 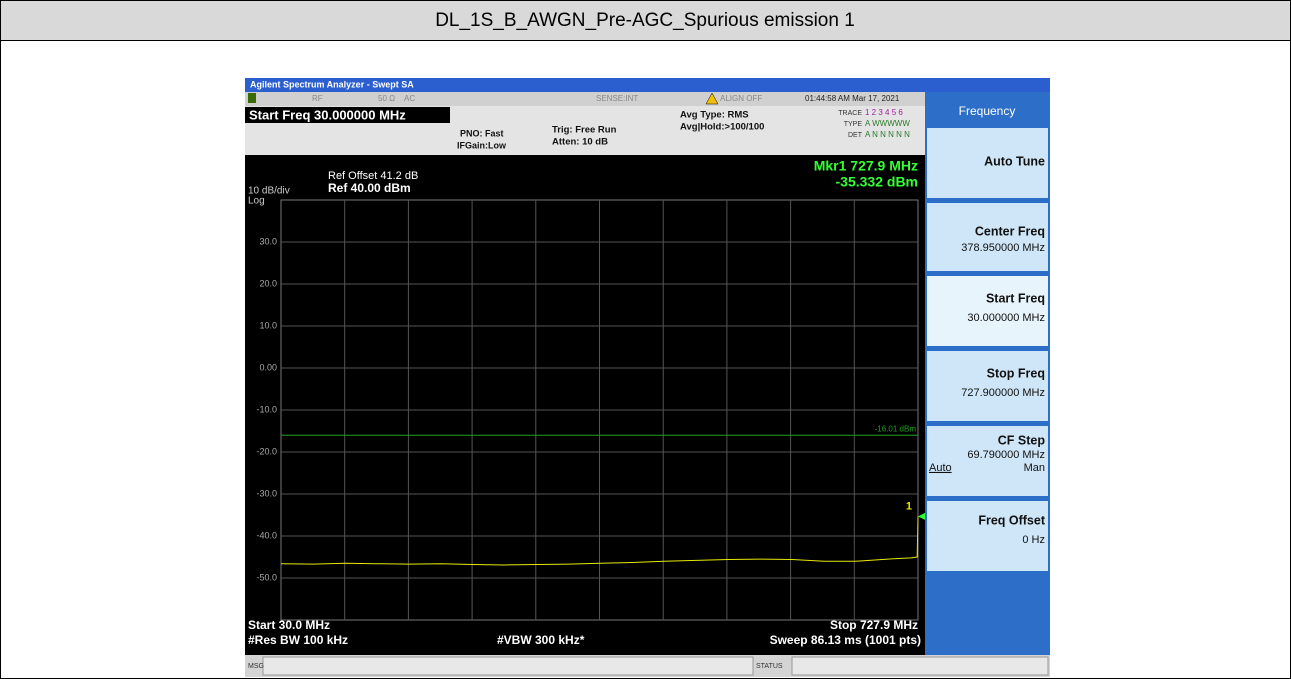 I want to click on limit-line-label: -16.01 dBm, so click(x=896, y=428).